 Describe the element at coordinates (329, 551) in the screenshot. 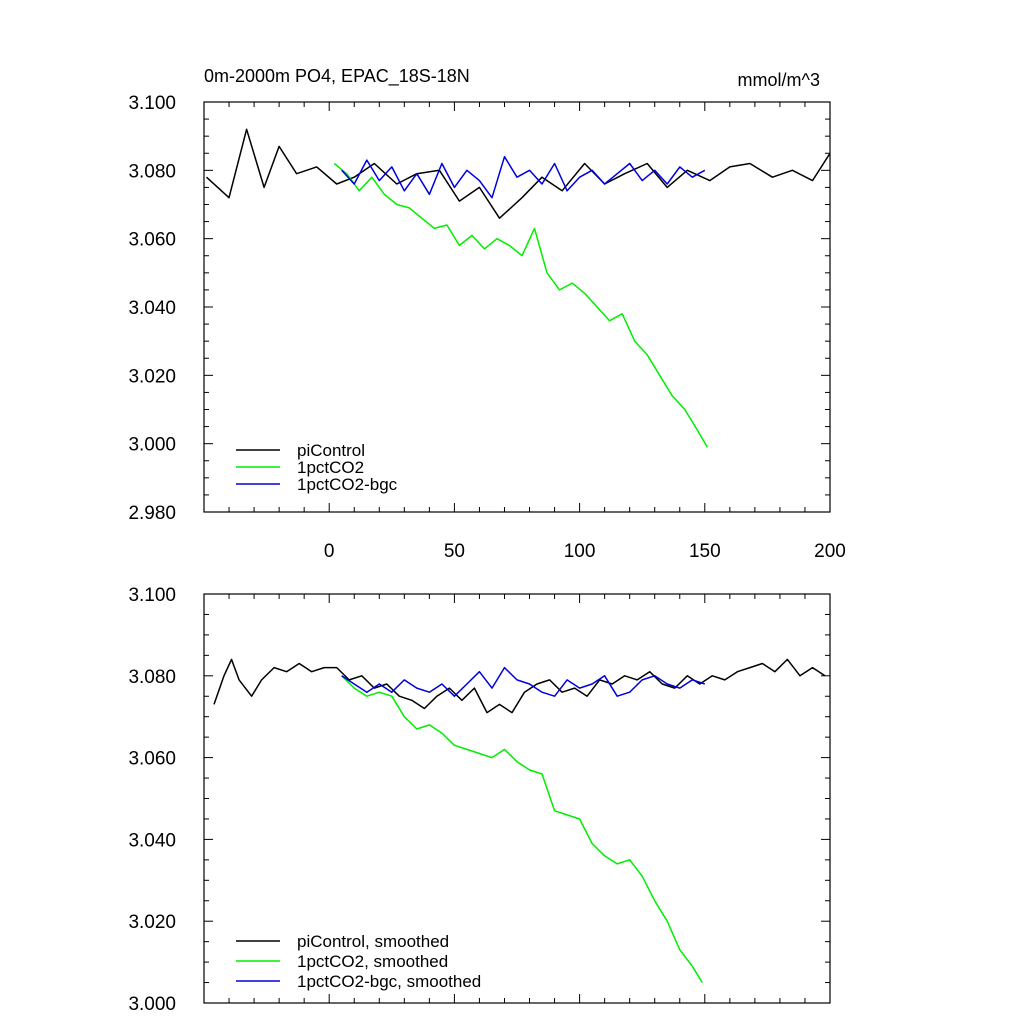

I see `x-tick-label: 0` at that location.